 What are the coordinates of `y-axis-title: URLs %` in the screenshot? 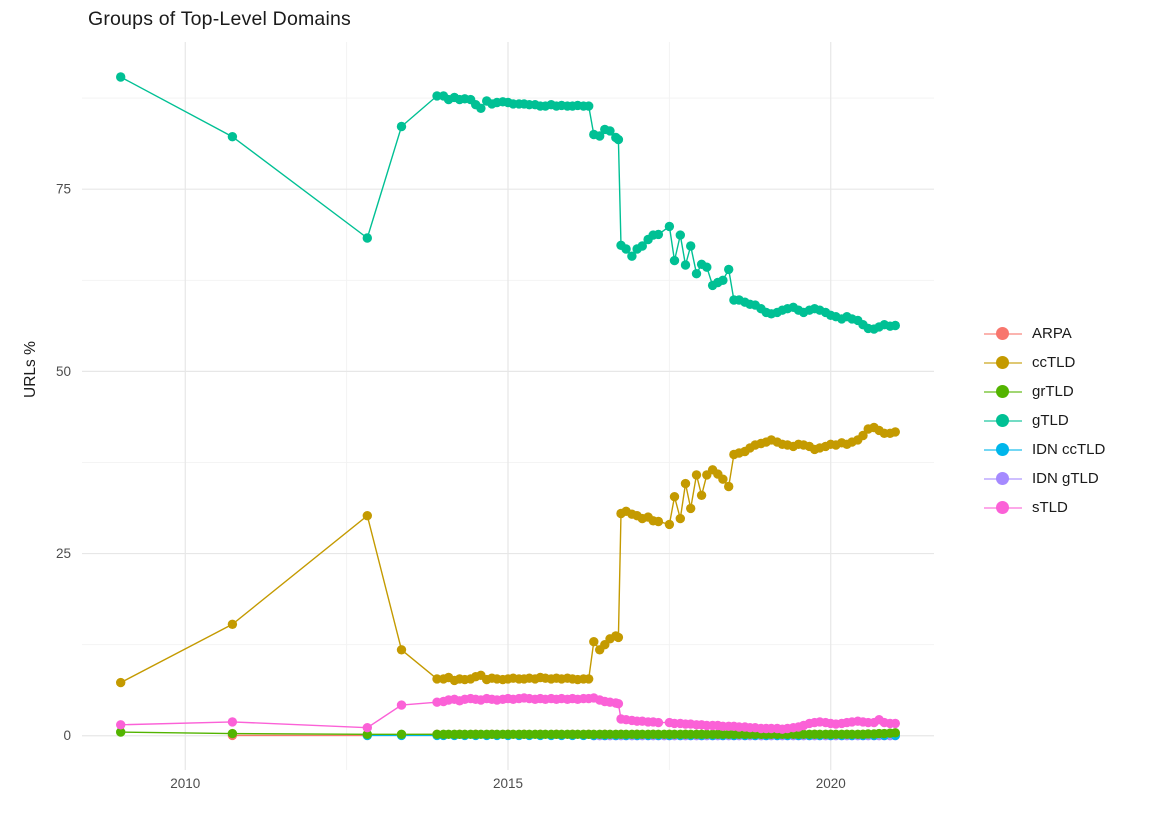 It's located at (30, 369).